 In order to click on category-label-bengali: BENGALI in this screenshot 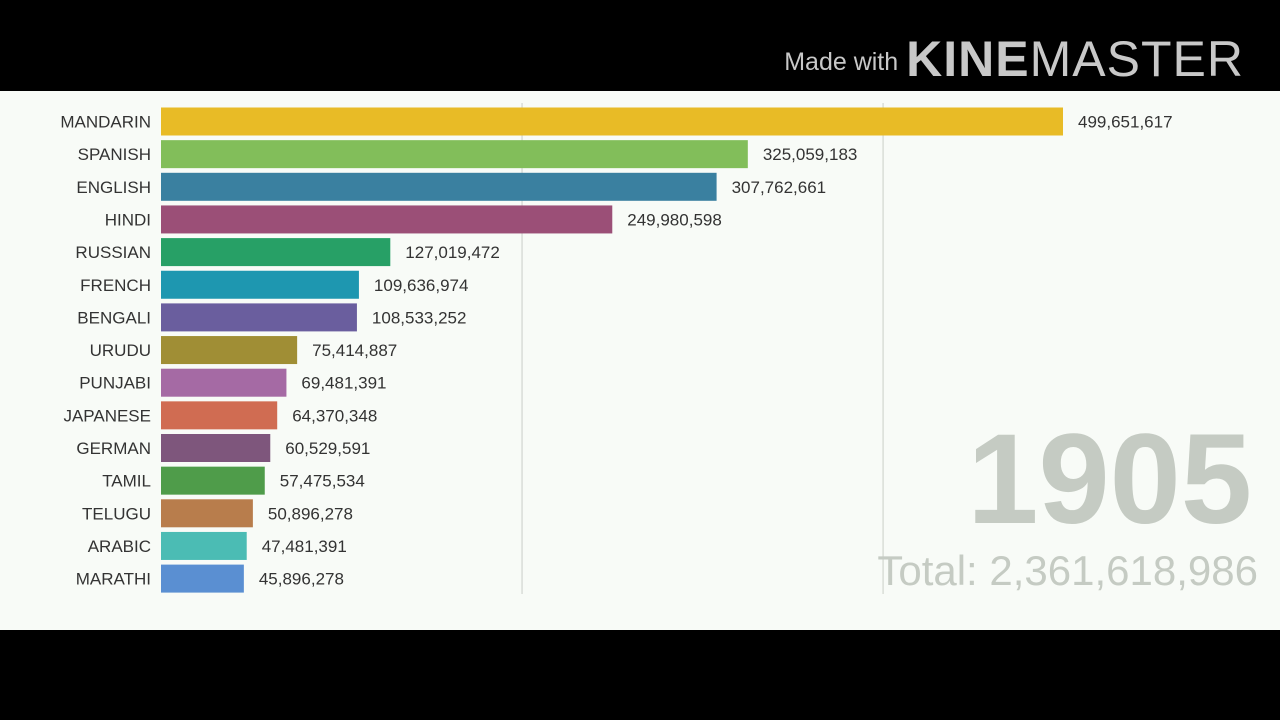, I will do `click(114, 317)`.